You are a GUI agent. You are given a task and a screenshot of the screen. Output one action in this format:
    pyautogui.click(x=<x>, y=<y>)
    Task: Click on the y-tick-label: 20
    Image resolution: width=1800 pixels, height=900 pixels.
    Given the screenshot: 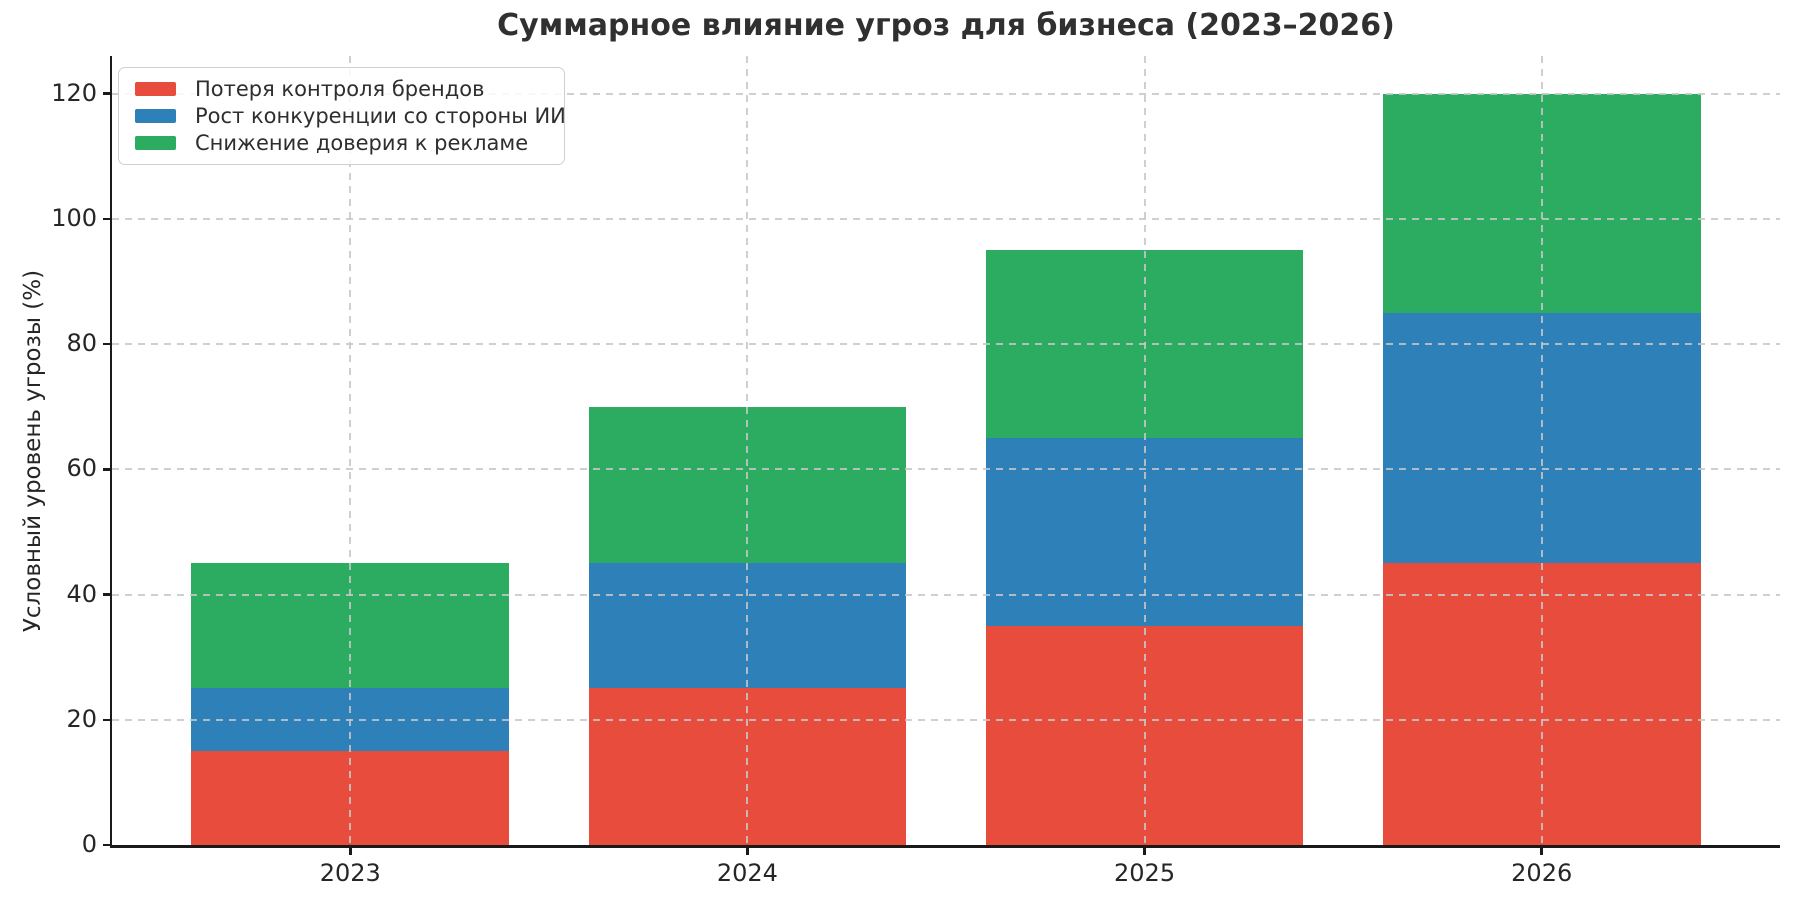 What is the action you would take?
    pyautogui.click(x=81, y=718)
    